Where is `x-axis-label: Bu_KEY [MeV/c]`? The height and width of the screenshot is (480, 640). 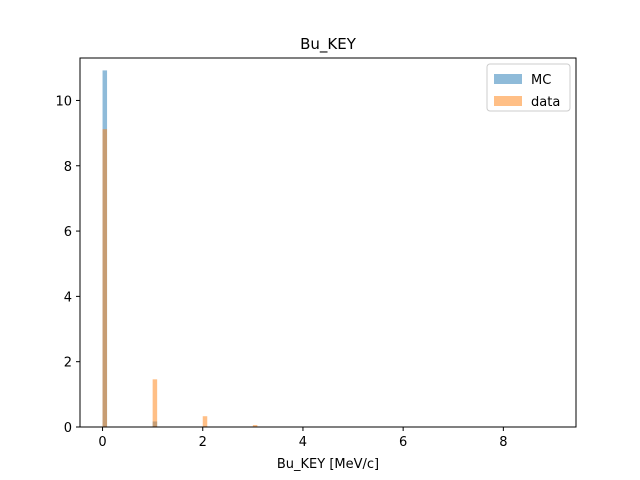 x-axis-label: Bu_KEY [MeV/c] is located at coordinates (328, 464).